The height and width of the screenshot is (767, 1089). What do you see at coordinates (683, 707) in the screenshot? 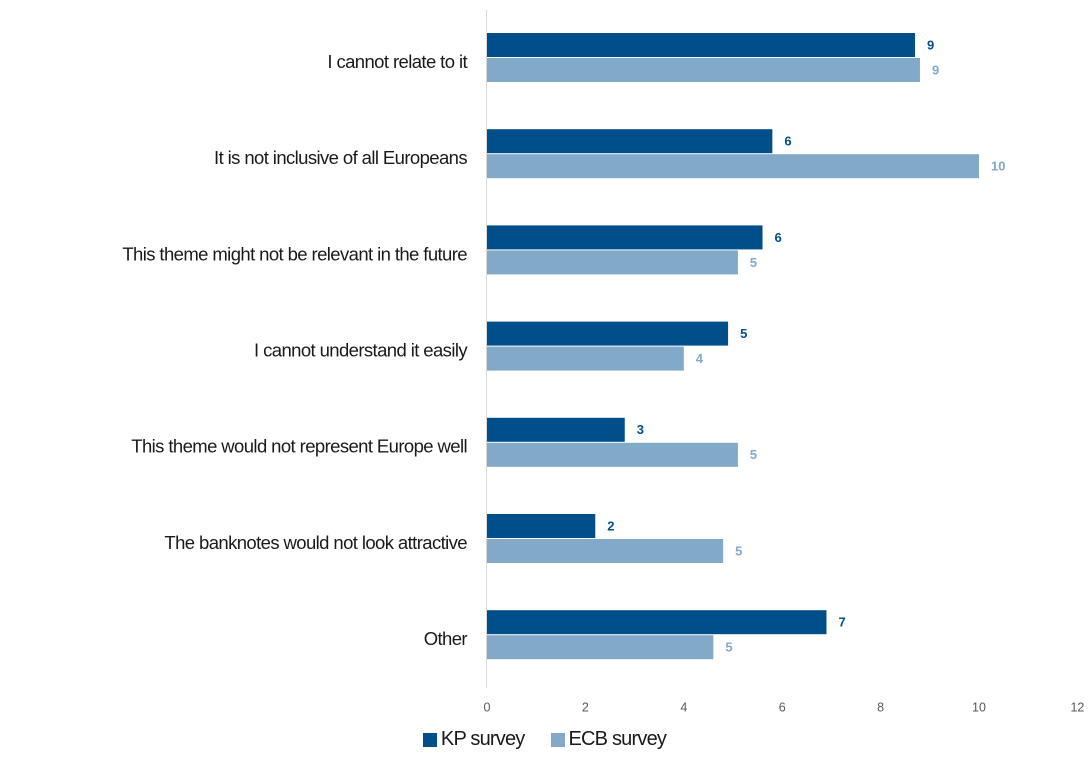
I see `x-tick-label: 4` at bounding box center [683, 707].